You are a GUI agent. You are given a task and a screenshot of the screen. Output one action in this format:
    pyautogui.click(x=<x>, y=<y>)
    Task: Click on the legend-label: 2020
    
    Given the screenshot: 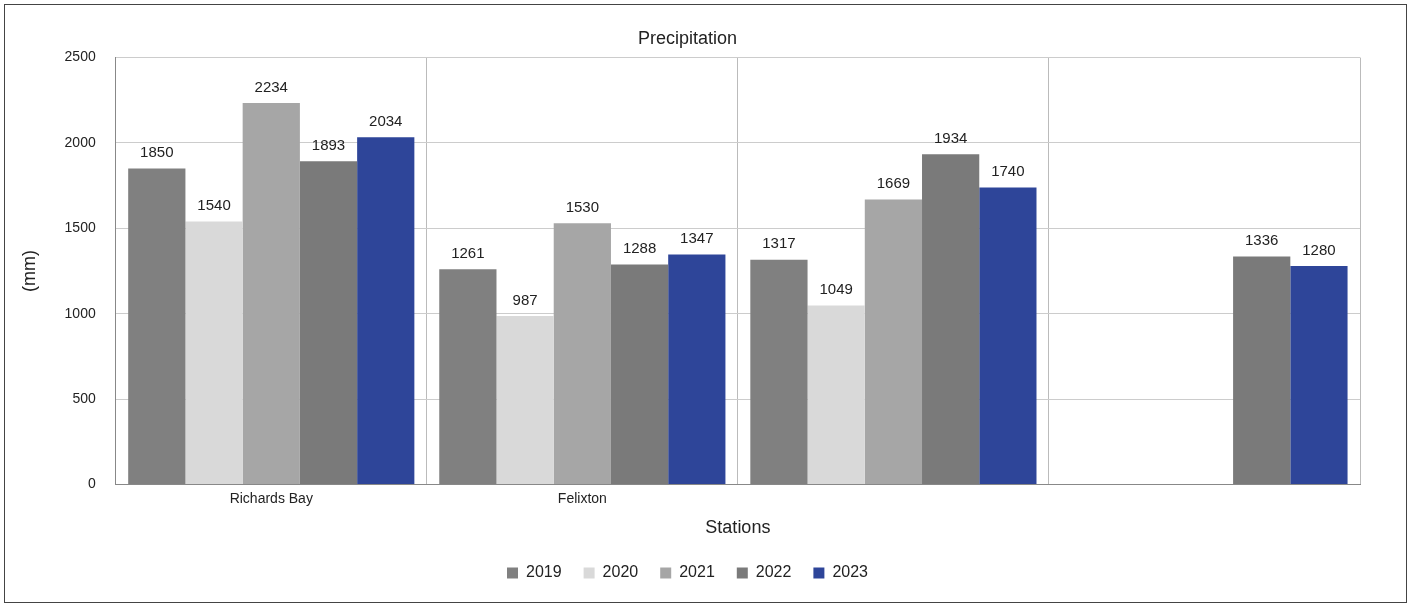 What is the action you would take?
    pyautogui.click(x=620, y=572)
    